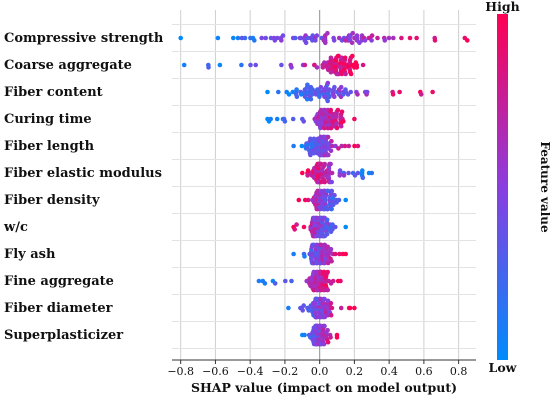 This screenshot has width=550, height=402. I want to click on x-tick-label: 0.6, so click(424, 371).